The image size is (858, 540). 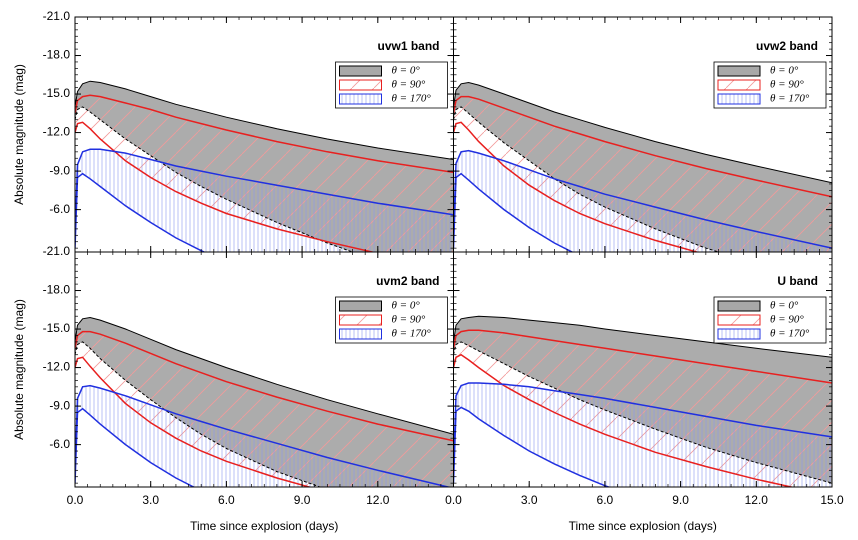 What do you see at coordinates (787, 46) in the screenshot?
I see `panel-title: uvw2 band` at bounding box center [787, 46].